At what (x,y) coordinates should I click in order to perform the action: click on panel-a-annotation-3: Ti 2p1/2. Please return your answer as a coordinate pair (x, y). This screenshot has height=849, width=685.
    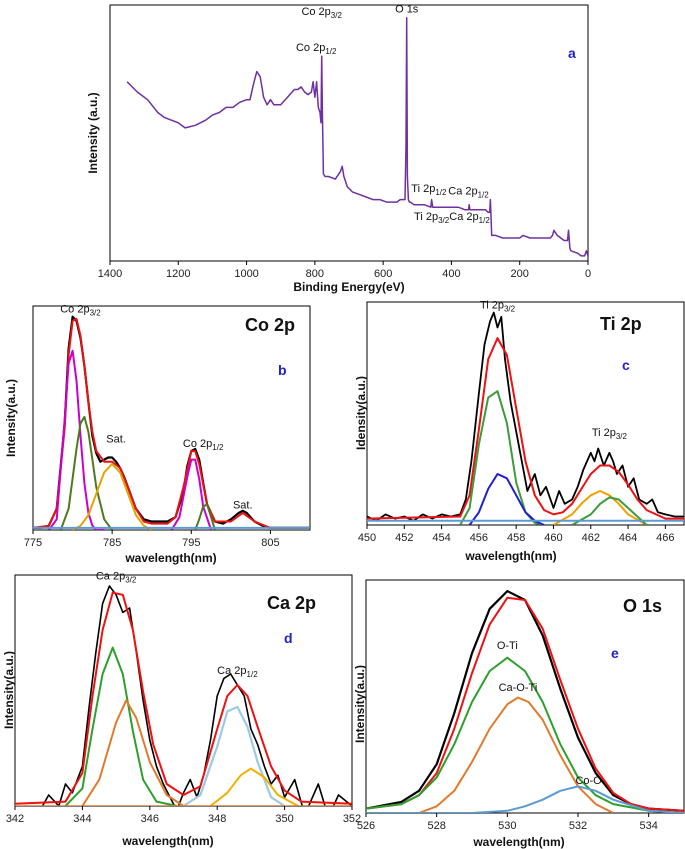
    Looking at the image, I should click on (429, 190).